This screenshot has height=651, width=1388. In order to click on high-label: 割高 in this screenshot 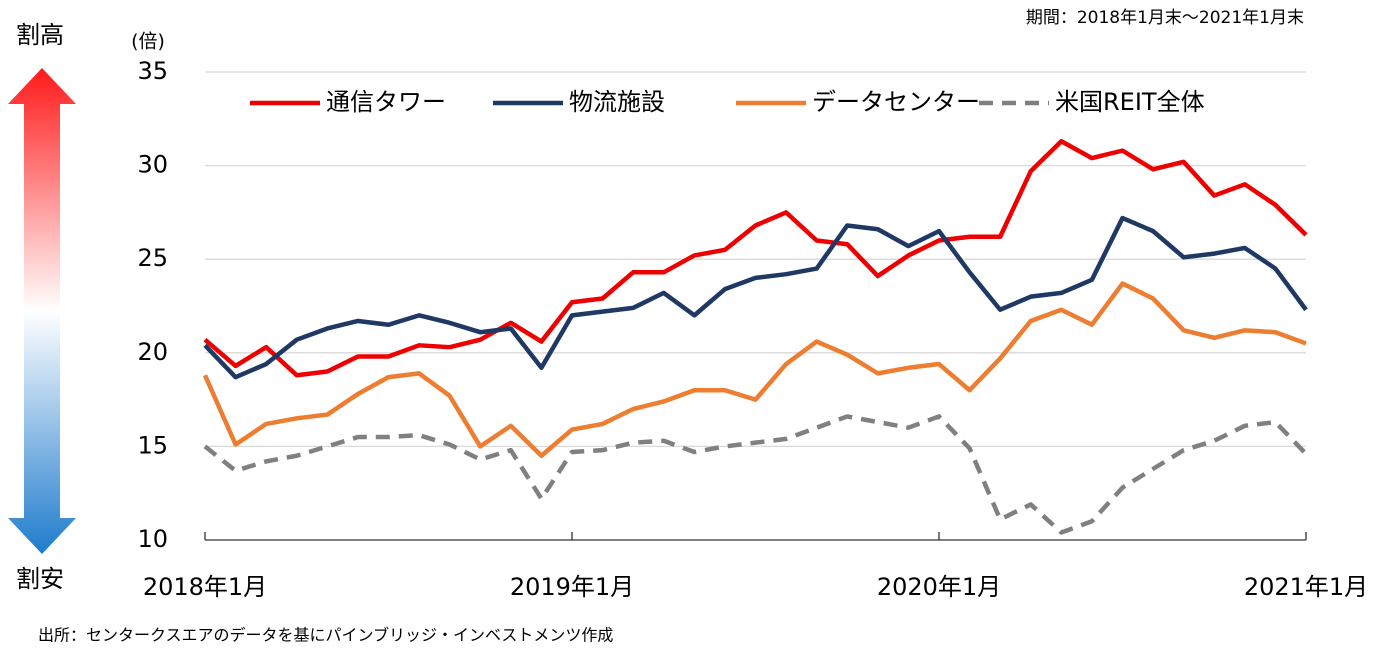, I will do `click(40, 35)`.